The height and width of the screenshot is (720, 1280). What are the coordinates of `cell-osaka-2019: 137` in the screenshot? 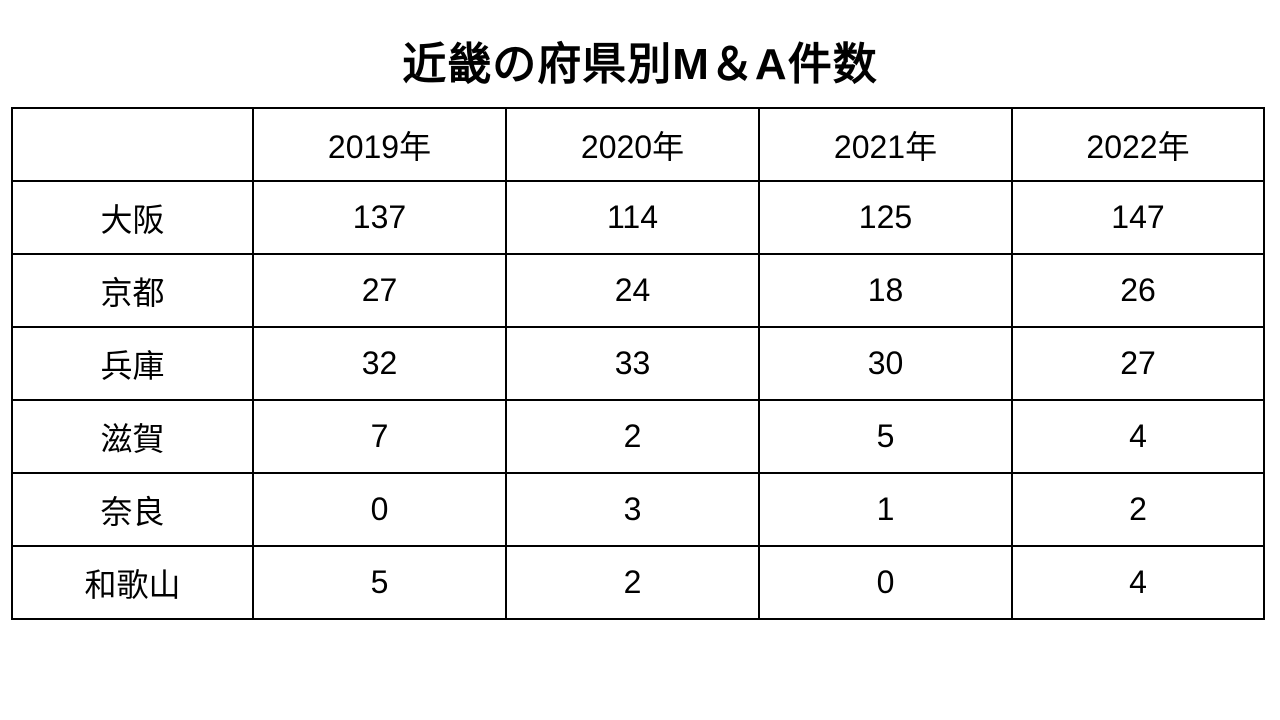 It's located at (379, 217).